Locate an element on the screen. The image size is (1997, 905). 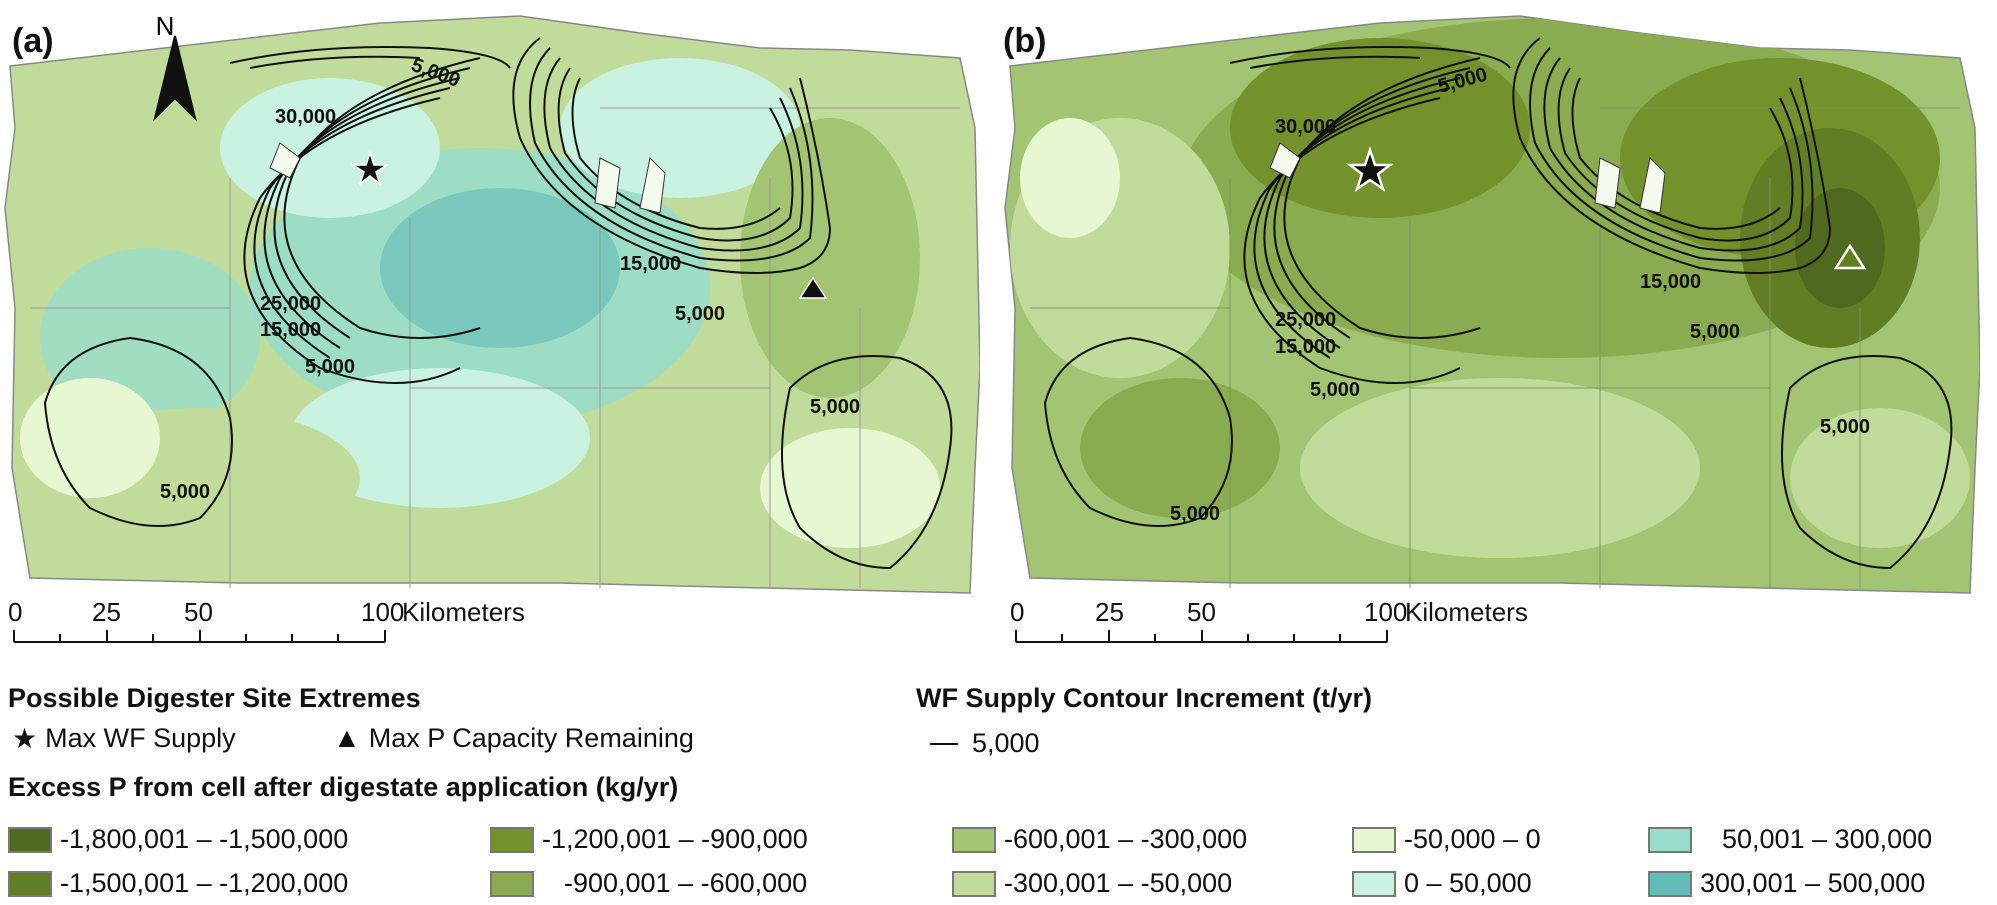
legend-class-item: -600,001 – -300,000 is located at coordinates (1099, 839).